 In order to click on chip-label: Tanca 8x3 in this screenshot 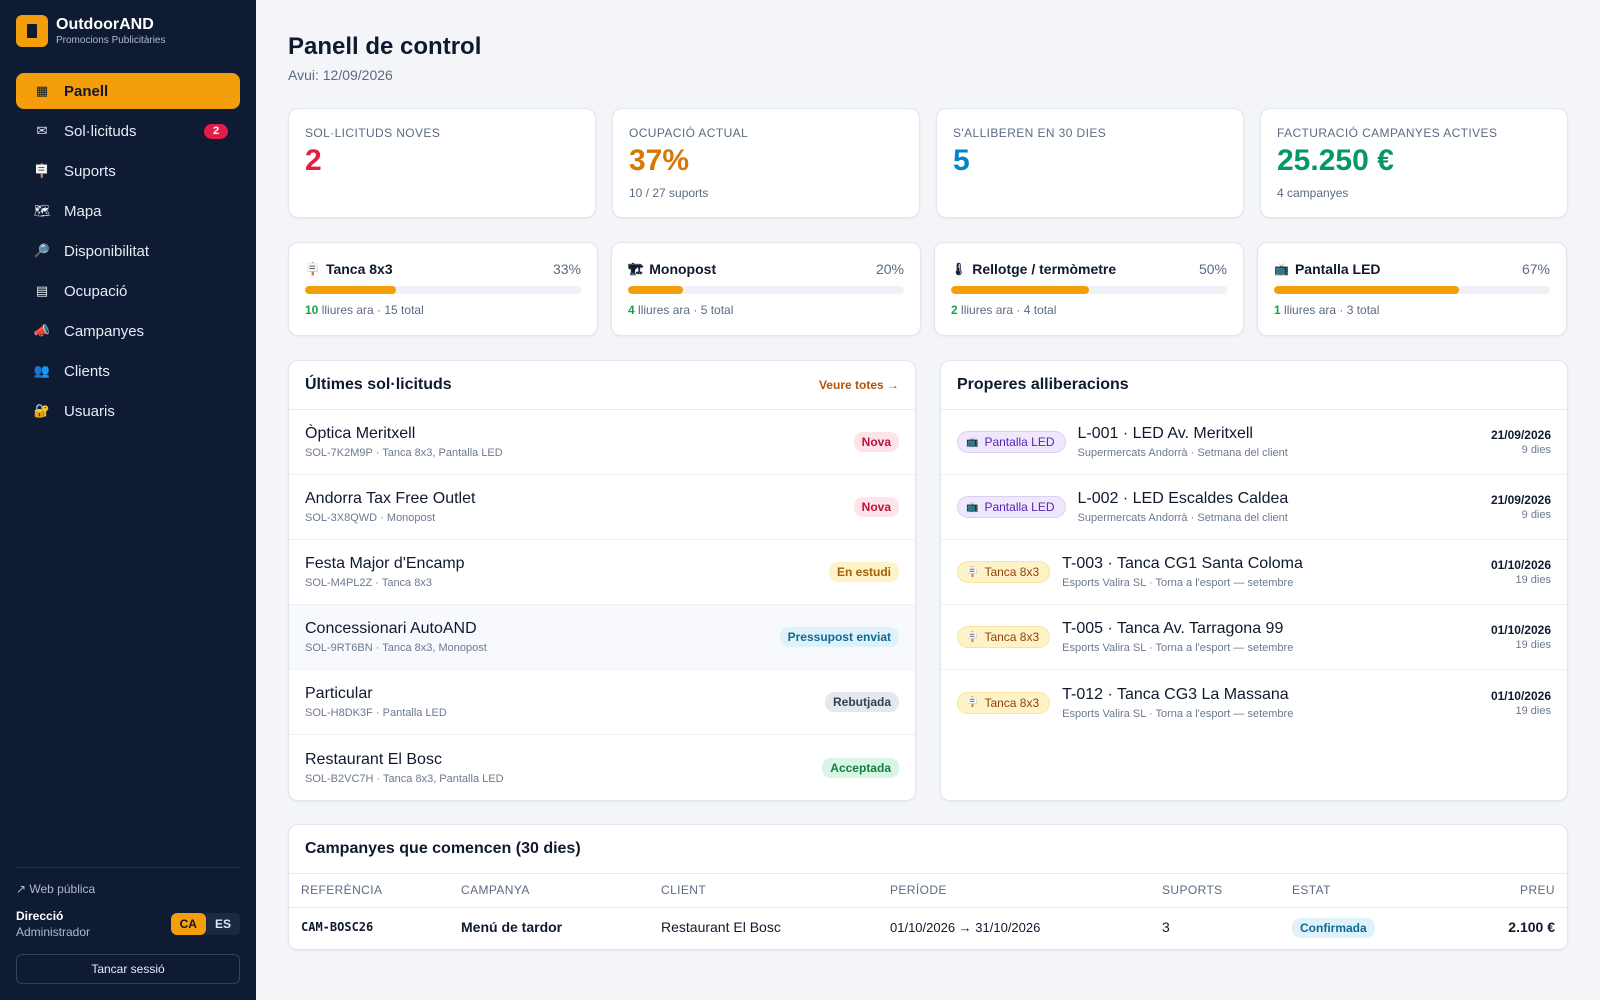, I will do `click(1012, 572)`.